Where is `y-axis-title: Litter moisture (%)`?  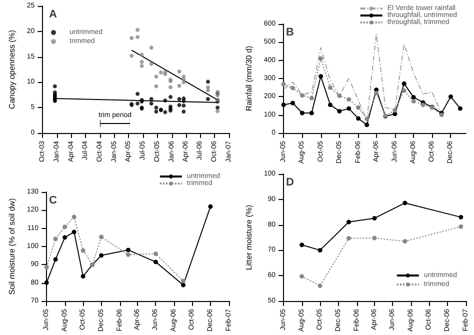
y-axis-title: Litter moisture (%) is located at coordinates (249, 237).